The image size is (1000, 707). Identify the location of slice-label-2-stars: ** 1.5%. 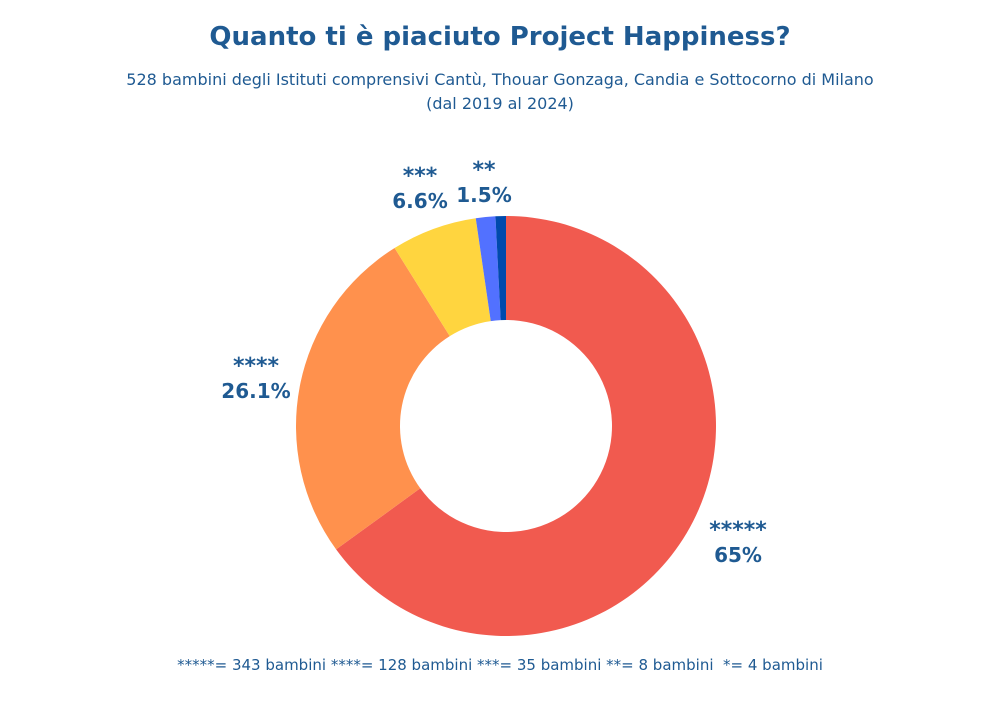
(484, 184).